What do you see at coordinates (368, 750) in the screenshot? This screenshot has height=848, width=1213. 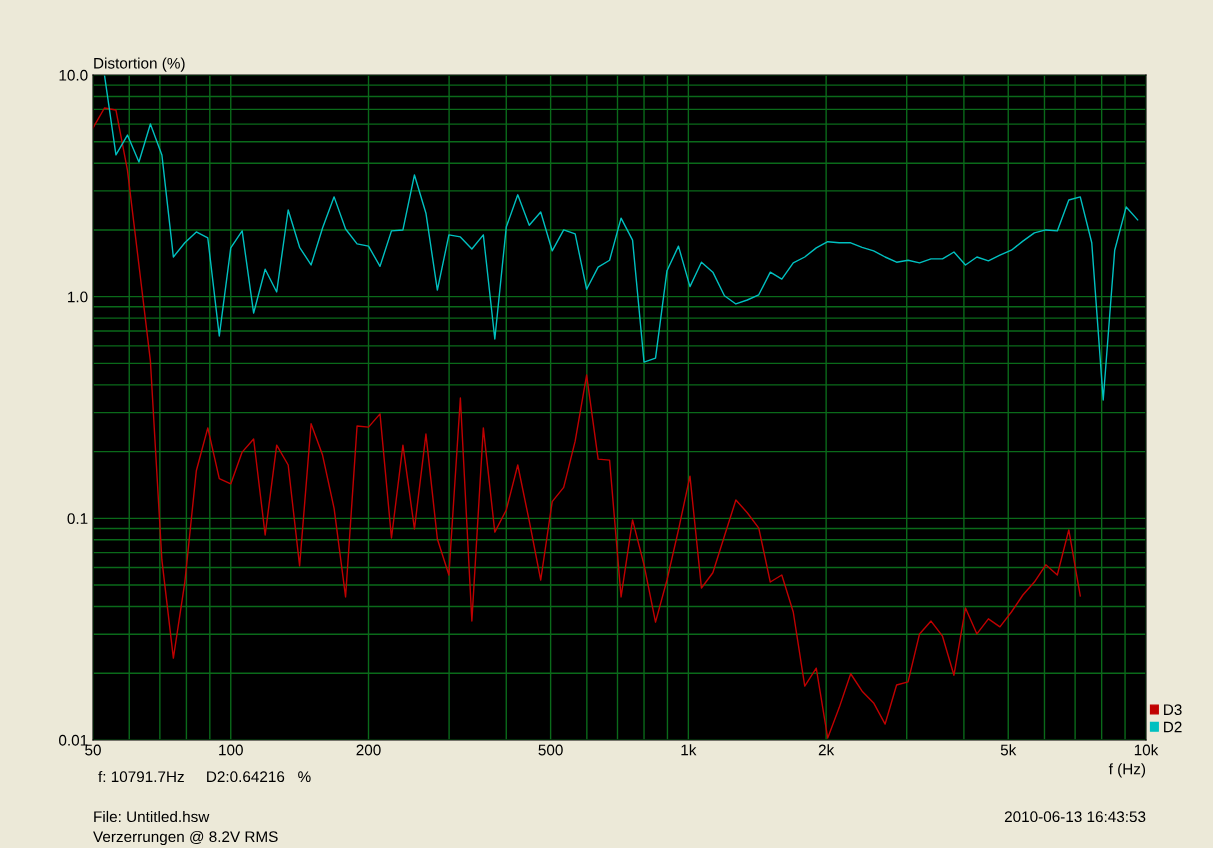 I see `x-tick-label: 200` at bounding box center [368, 750].